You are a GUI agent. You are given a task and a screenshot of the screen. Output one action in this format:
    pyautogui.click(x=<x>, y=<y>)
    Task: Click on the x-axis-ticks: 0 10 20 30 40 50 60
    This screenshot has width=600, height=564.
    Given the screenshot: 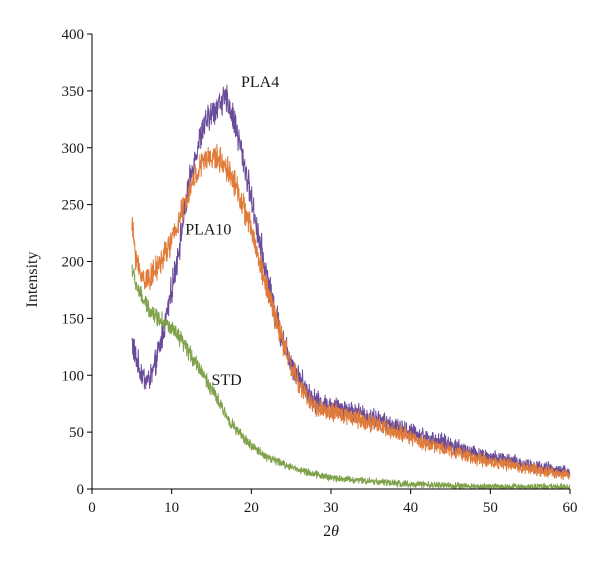 What is the action you would take?
    pyautogui.click(x=333, y=502)
    